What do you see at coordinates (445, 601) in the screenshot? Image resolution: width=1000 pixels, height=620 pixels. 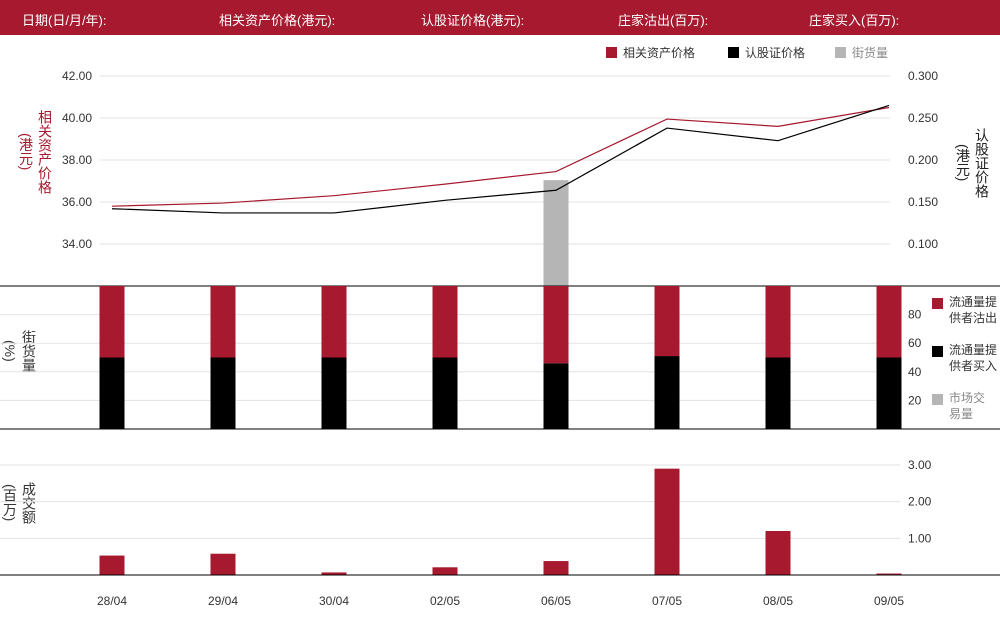 I see `x-tick-label: 02/05` at bounding box center [445, 601].